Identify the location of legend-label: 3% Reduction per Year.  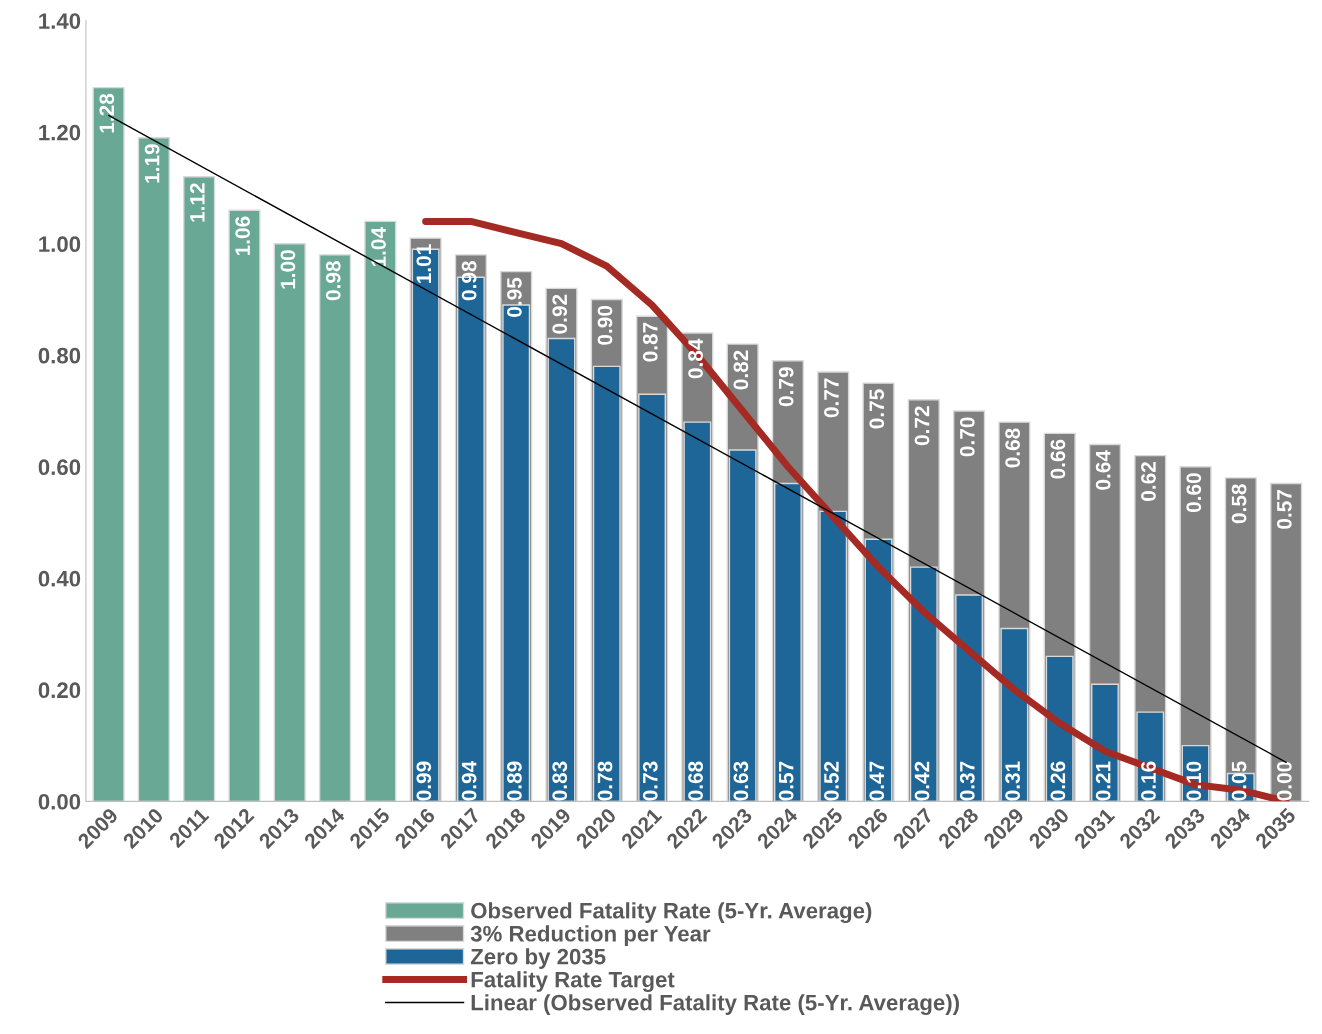
(590, 935).